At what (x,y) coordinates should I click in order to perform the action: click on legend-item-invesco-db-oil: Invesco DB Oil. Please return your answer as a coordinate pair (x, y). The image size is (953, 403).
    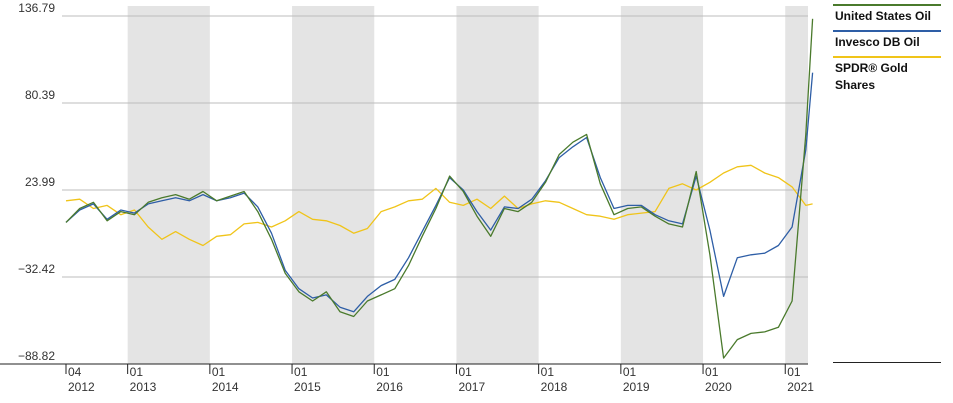
    Looking at the image, I should click on (887, 43).